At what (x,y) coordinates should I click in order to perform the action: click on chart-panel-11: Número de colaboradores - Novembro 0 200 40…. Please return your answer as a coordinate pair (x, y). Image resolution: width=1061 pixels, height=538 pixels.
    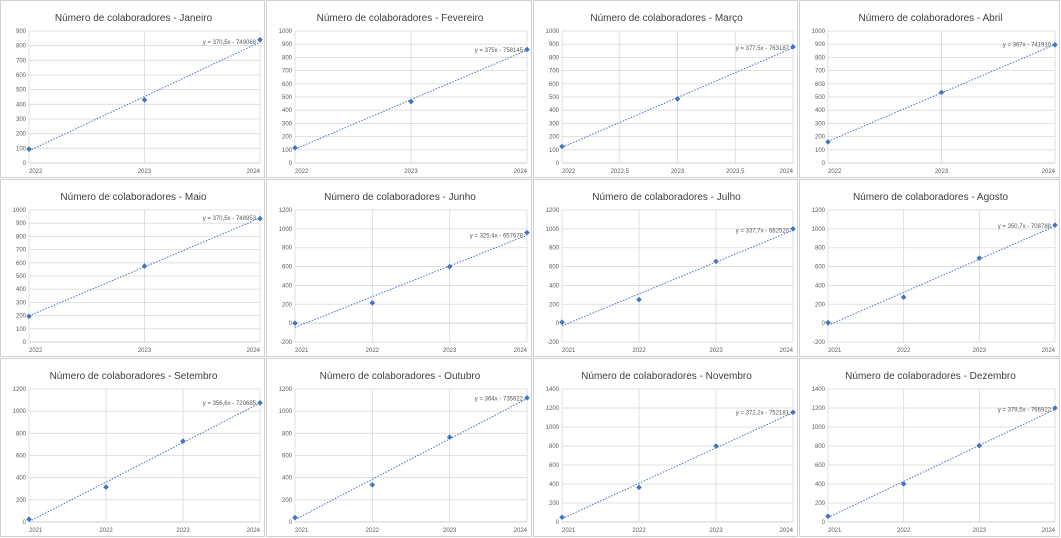
    Looking at the image, I should click on (665, 447).